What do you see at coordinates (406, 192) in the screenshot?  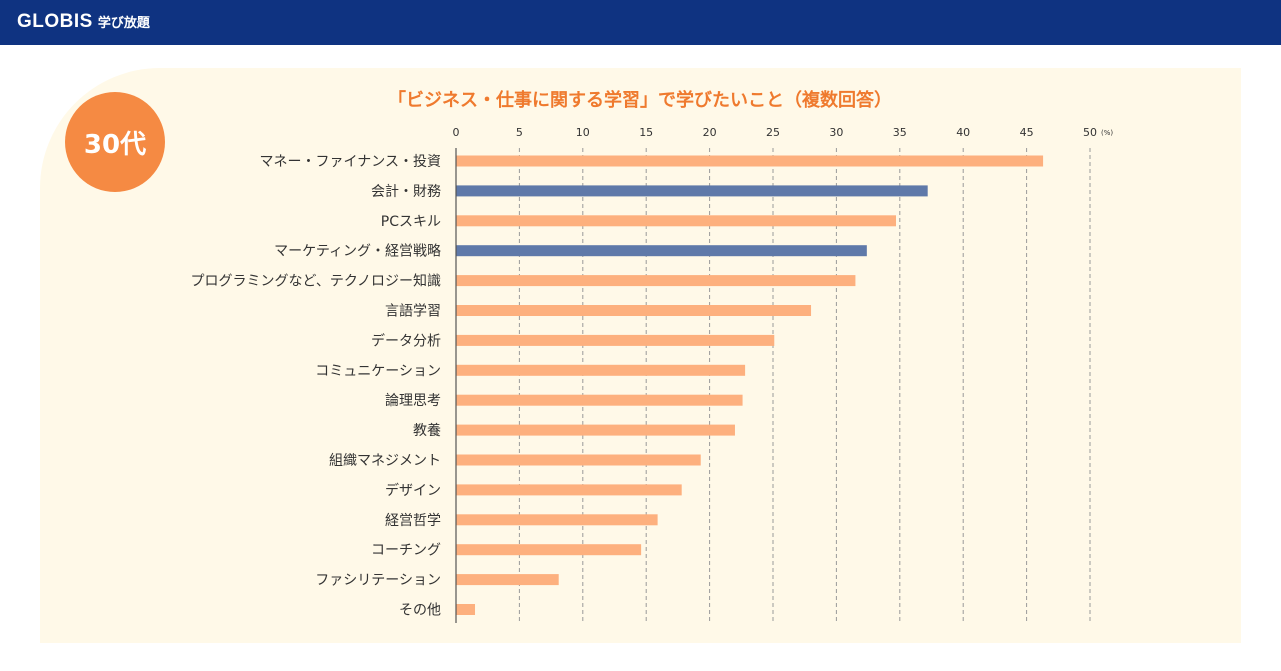 I see `category-label: 会計・財務` at bounding box center [406, 192].